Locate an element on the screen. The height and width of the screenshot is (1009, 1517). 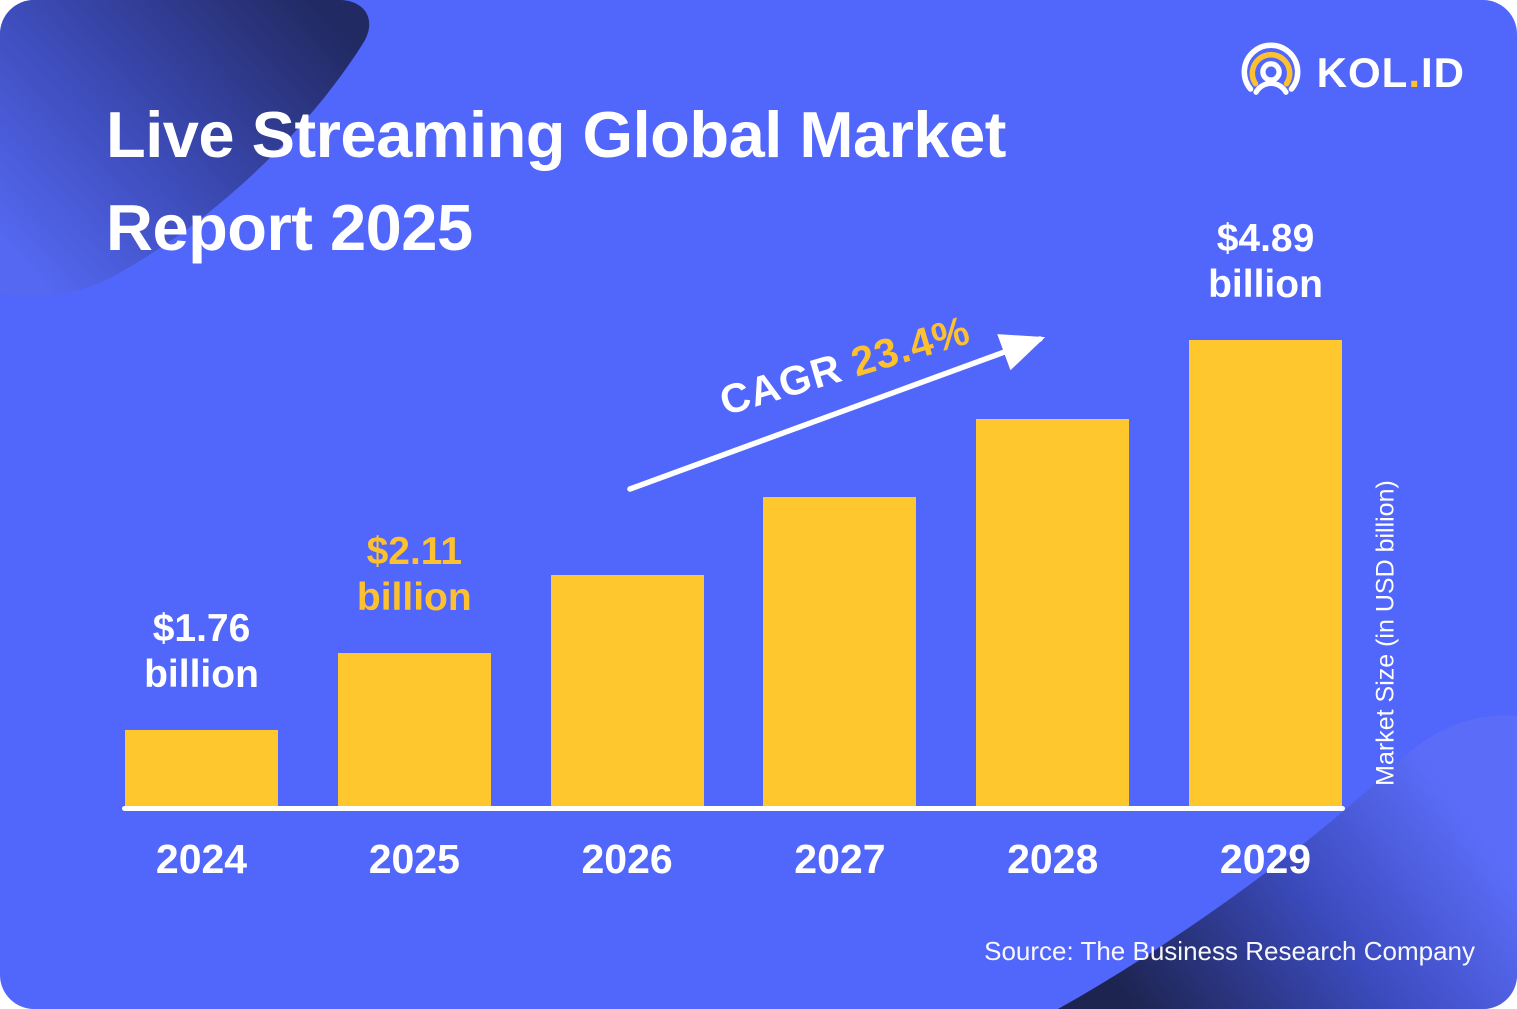
cagr-value: 23.4% is located at coordinates (910, 346).